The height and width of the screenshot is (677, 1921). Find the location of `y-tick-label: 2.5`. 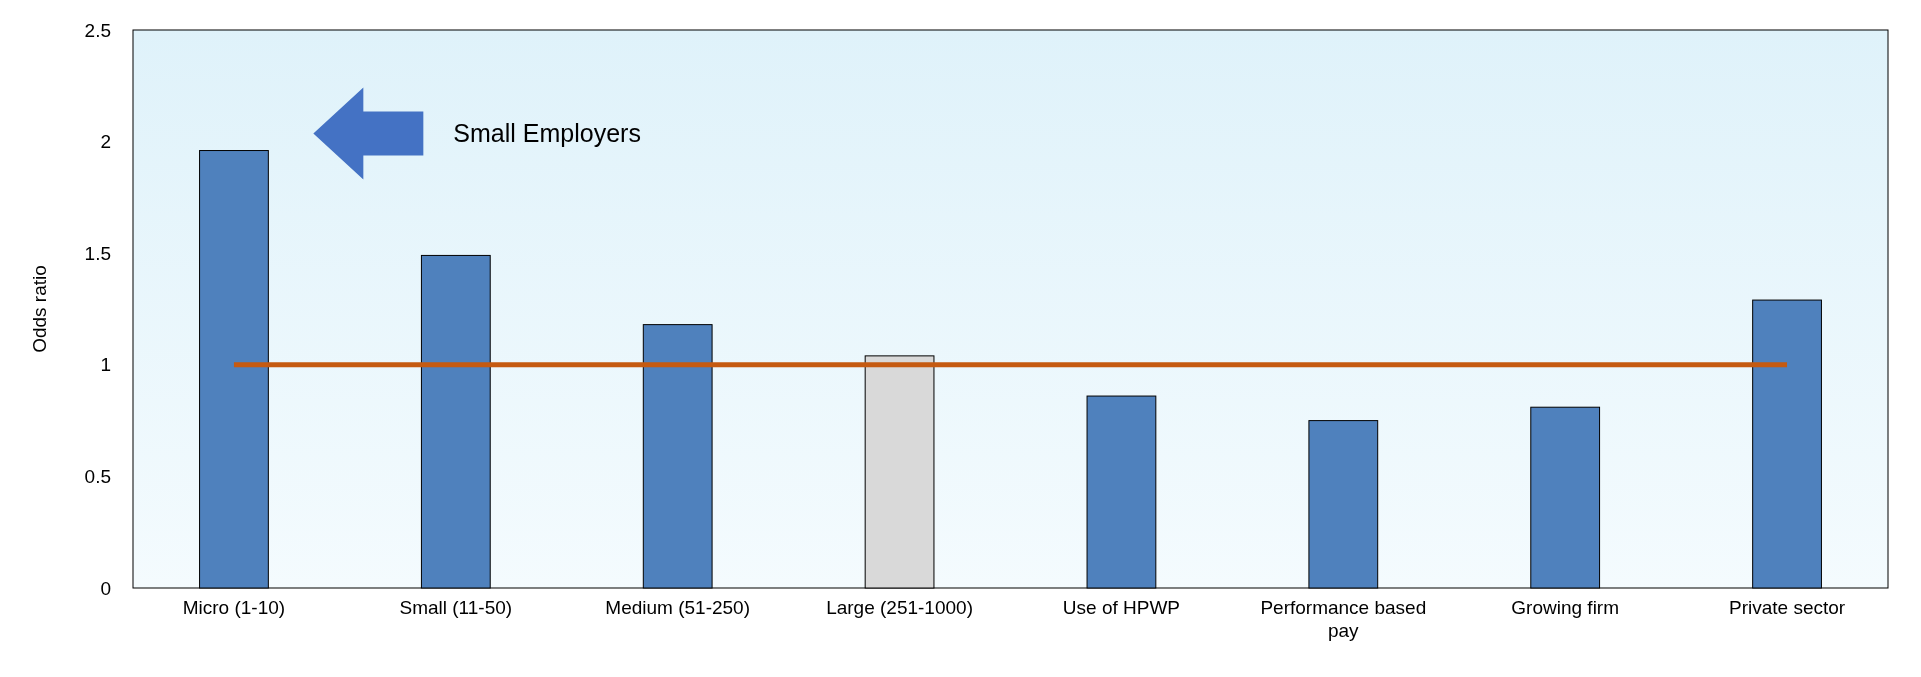

y-tick-label: 2.5 is located at coordinates (97, 30).